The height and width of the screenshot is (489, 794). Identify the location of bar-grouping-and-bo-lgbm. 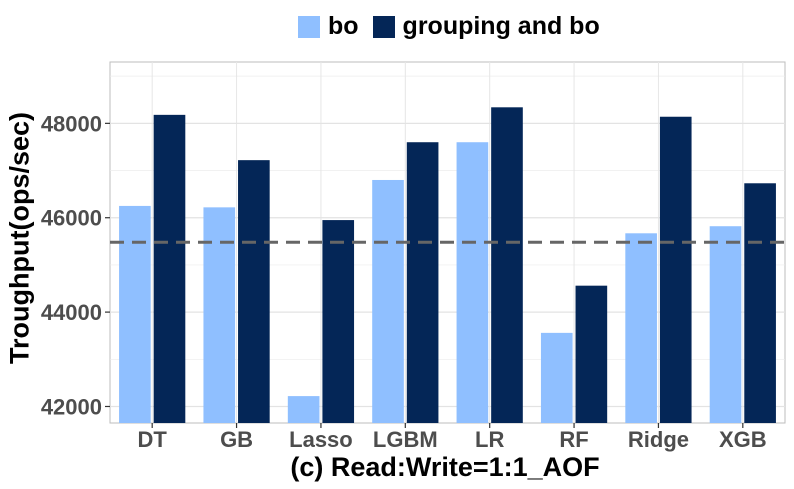
(422, 282).